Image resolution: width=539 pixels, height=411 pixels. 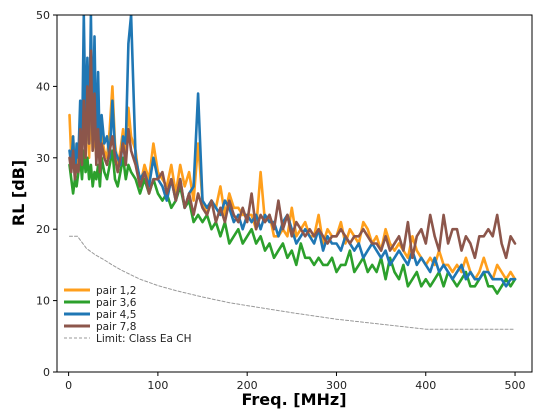 What do you see at coordinates (247, 385) in the screenshot?
I see `x-tick-label: 200` at bounding box center [247, 385].